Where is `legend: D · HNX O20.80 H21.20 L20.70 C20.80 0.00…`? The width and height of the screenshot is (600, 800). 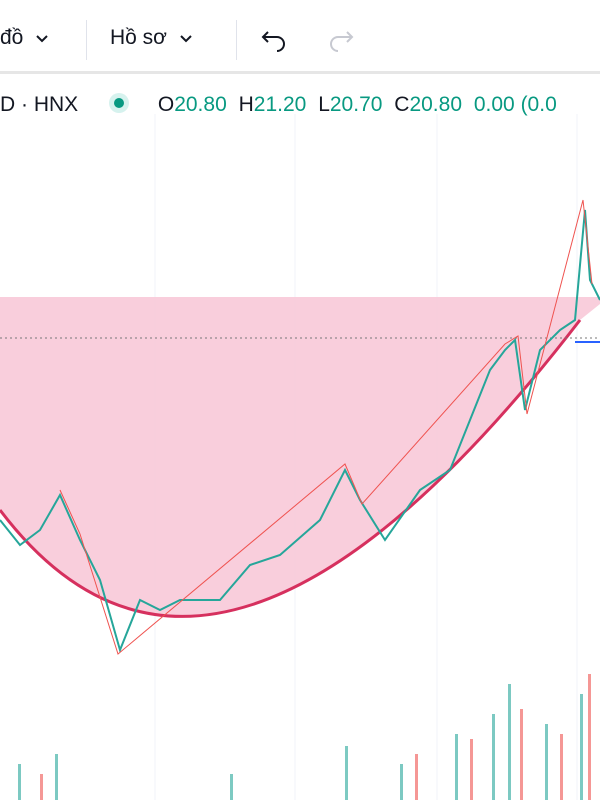
legend: D · HNX O20.80 H21.20 L20.70 C20.80 0.00… is located at coordinates (278, 104).